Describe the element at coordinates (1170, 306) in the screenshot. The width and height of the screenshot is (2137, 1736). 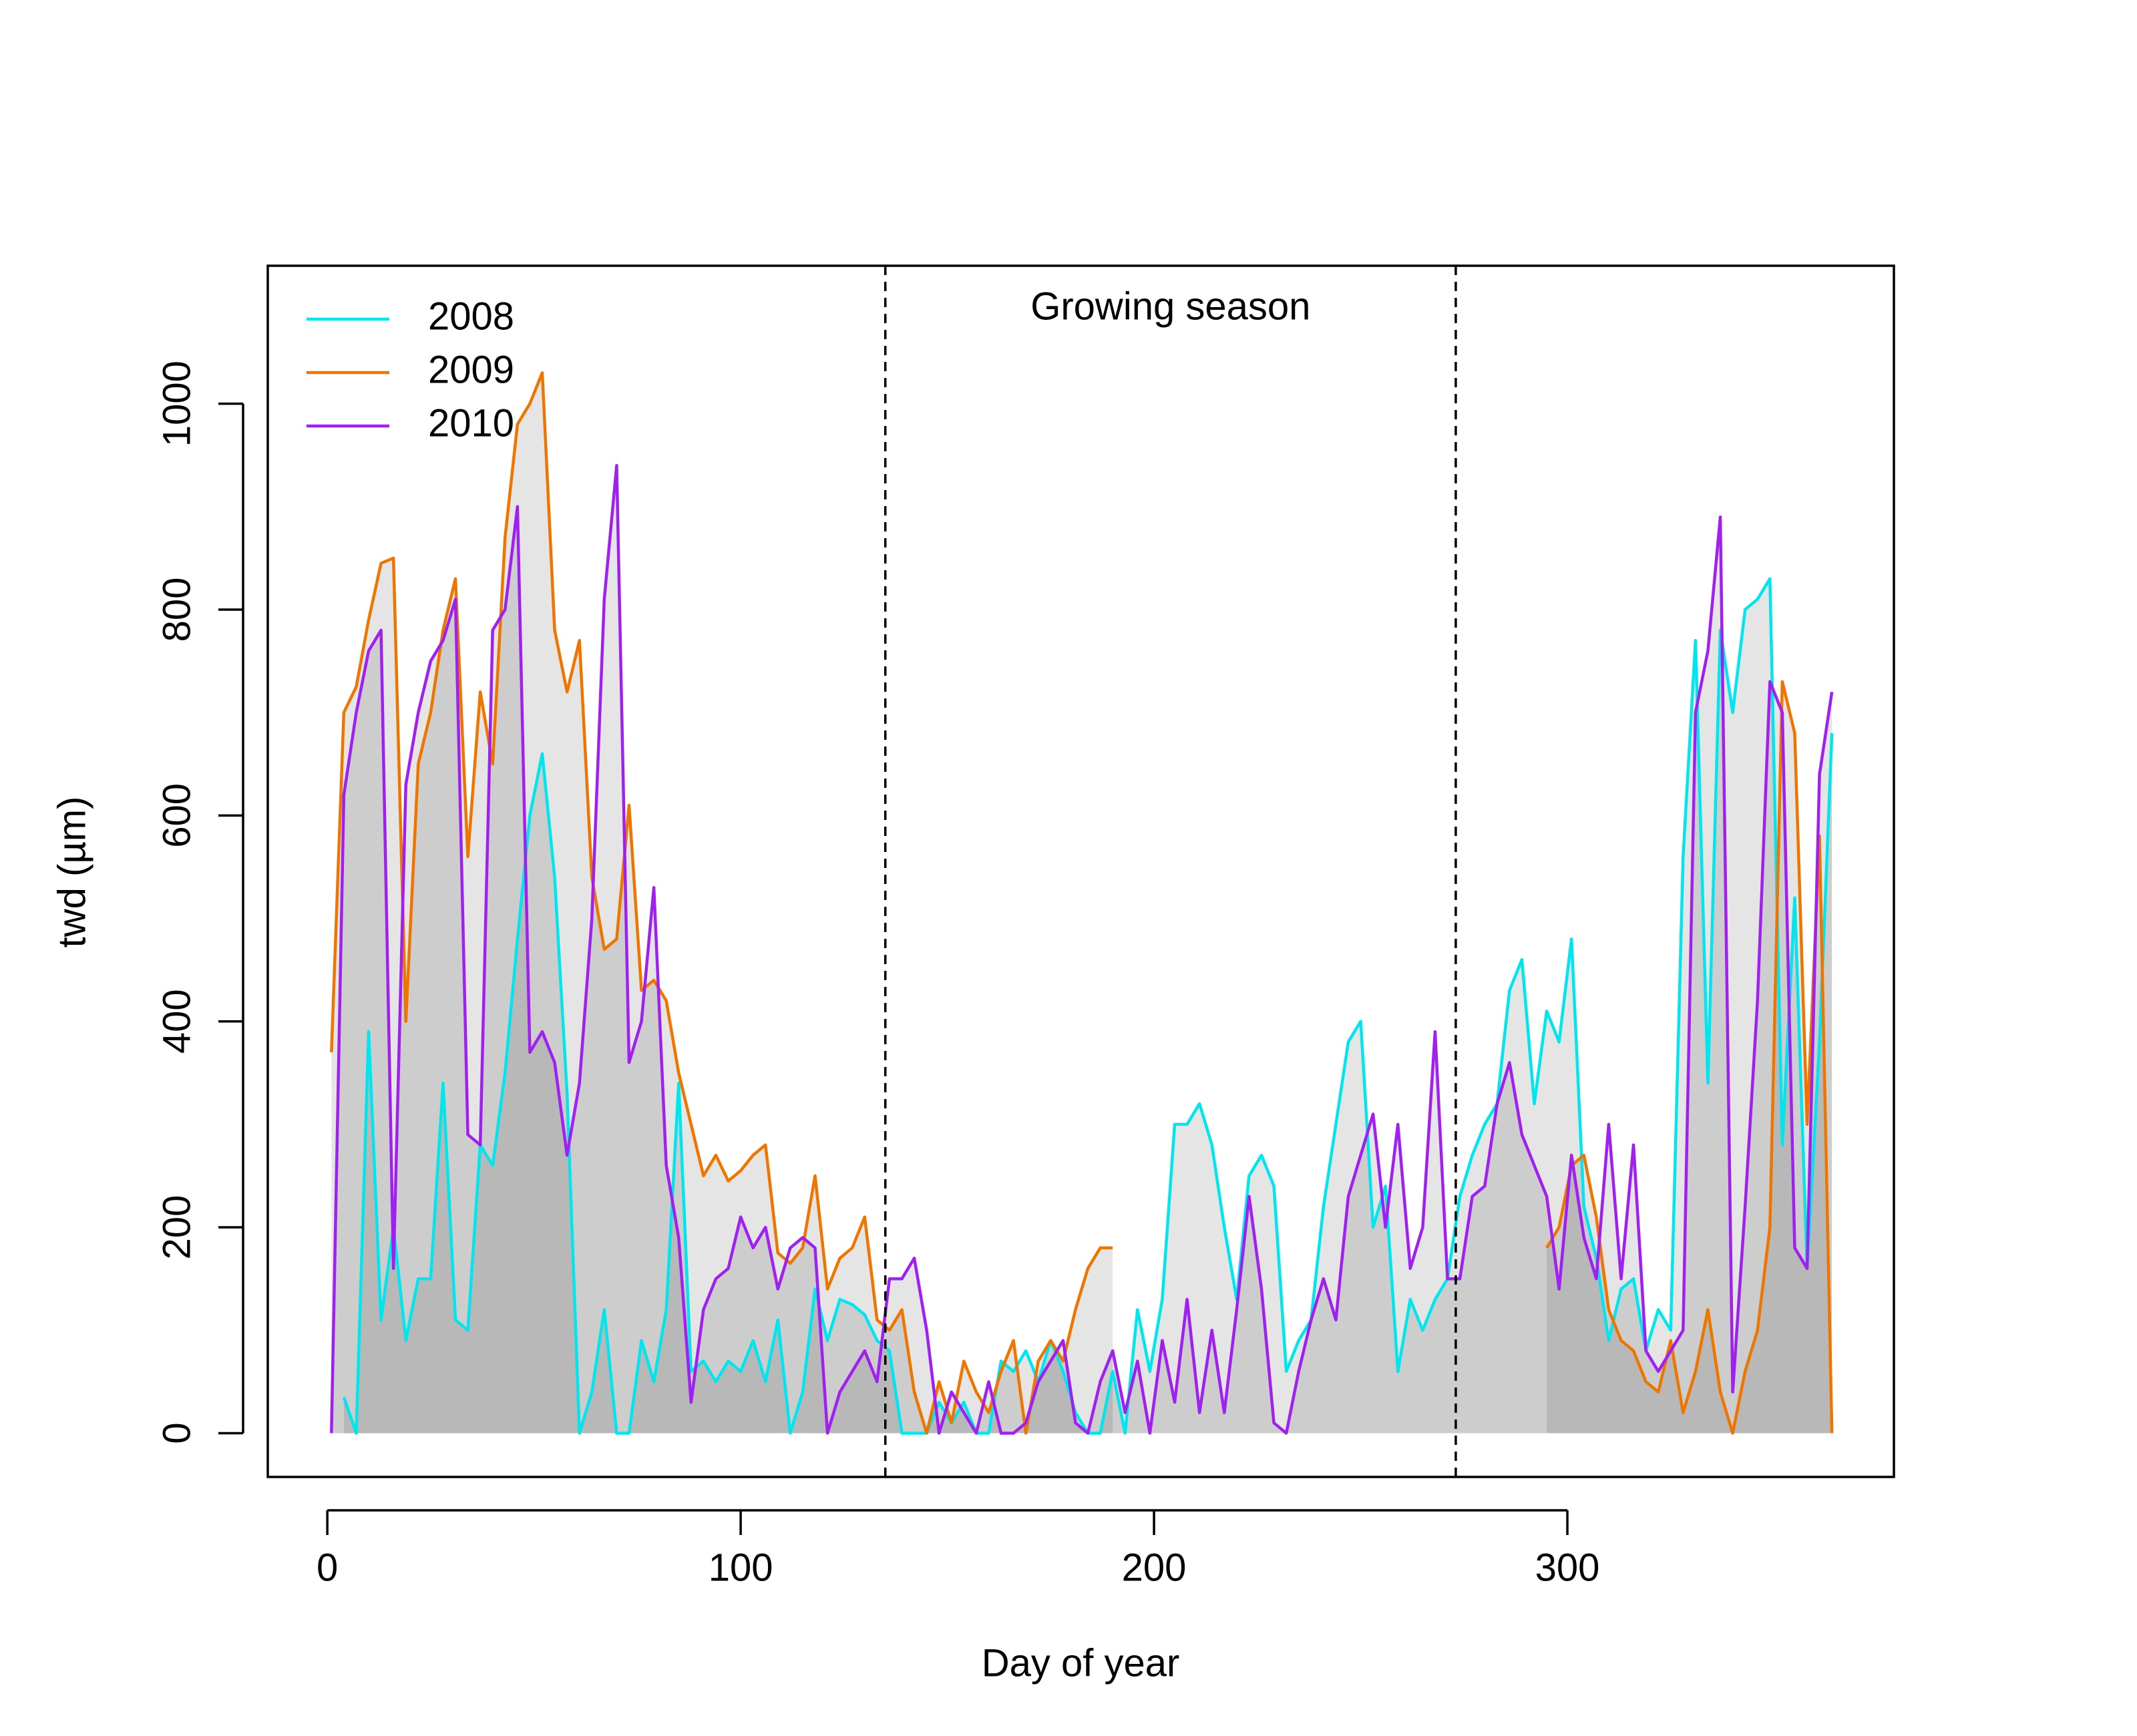
I see `annotation: Growing season` at that location.